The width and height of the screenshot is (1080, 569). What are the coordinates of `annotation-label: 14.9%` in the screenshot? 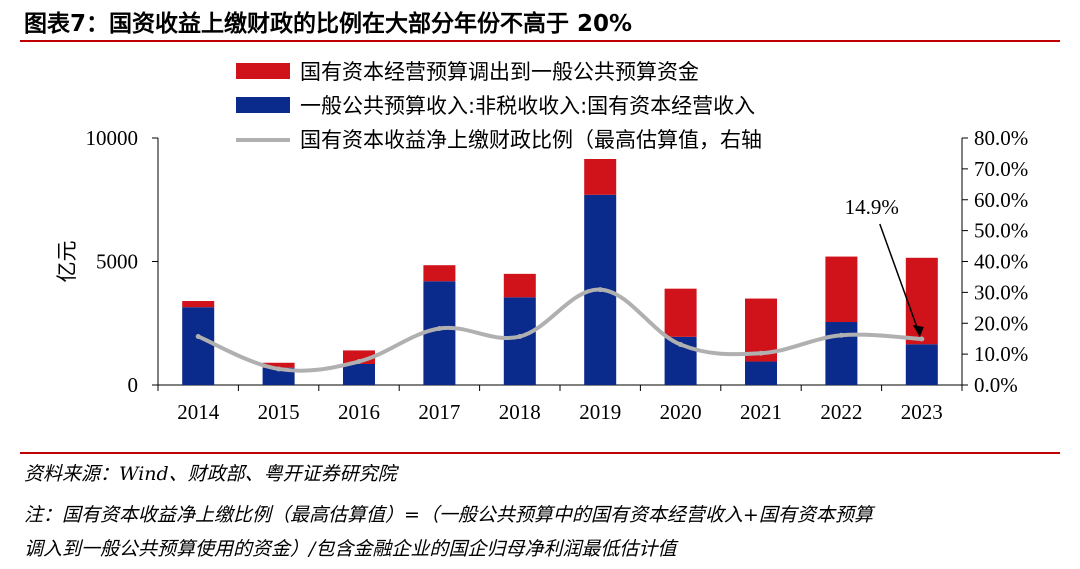 It's located at (872, 207).